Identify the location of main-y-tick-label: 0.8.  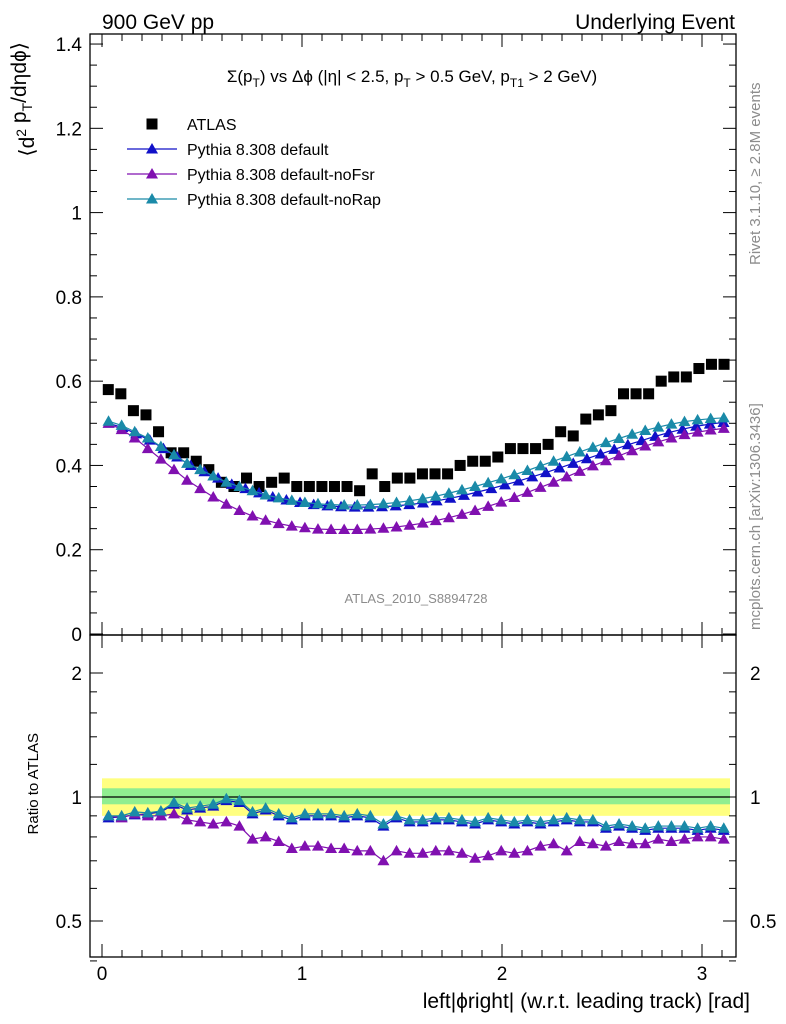
(69, 298).